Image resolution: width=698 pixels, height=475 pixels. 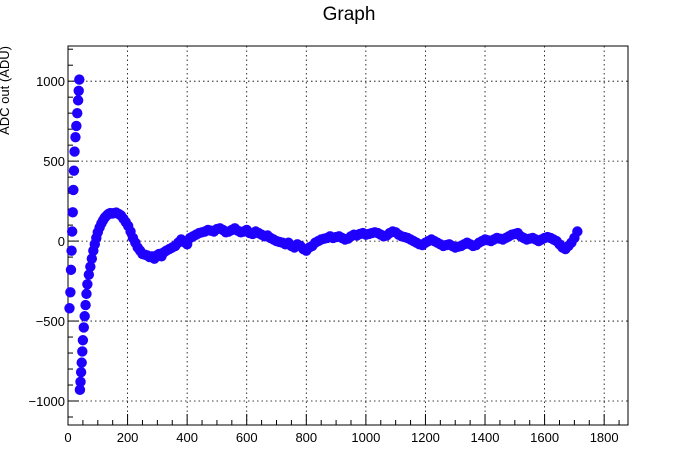 I want to click on y-axis-title: ADC out (ADU), so click(x=6, y=90).